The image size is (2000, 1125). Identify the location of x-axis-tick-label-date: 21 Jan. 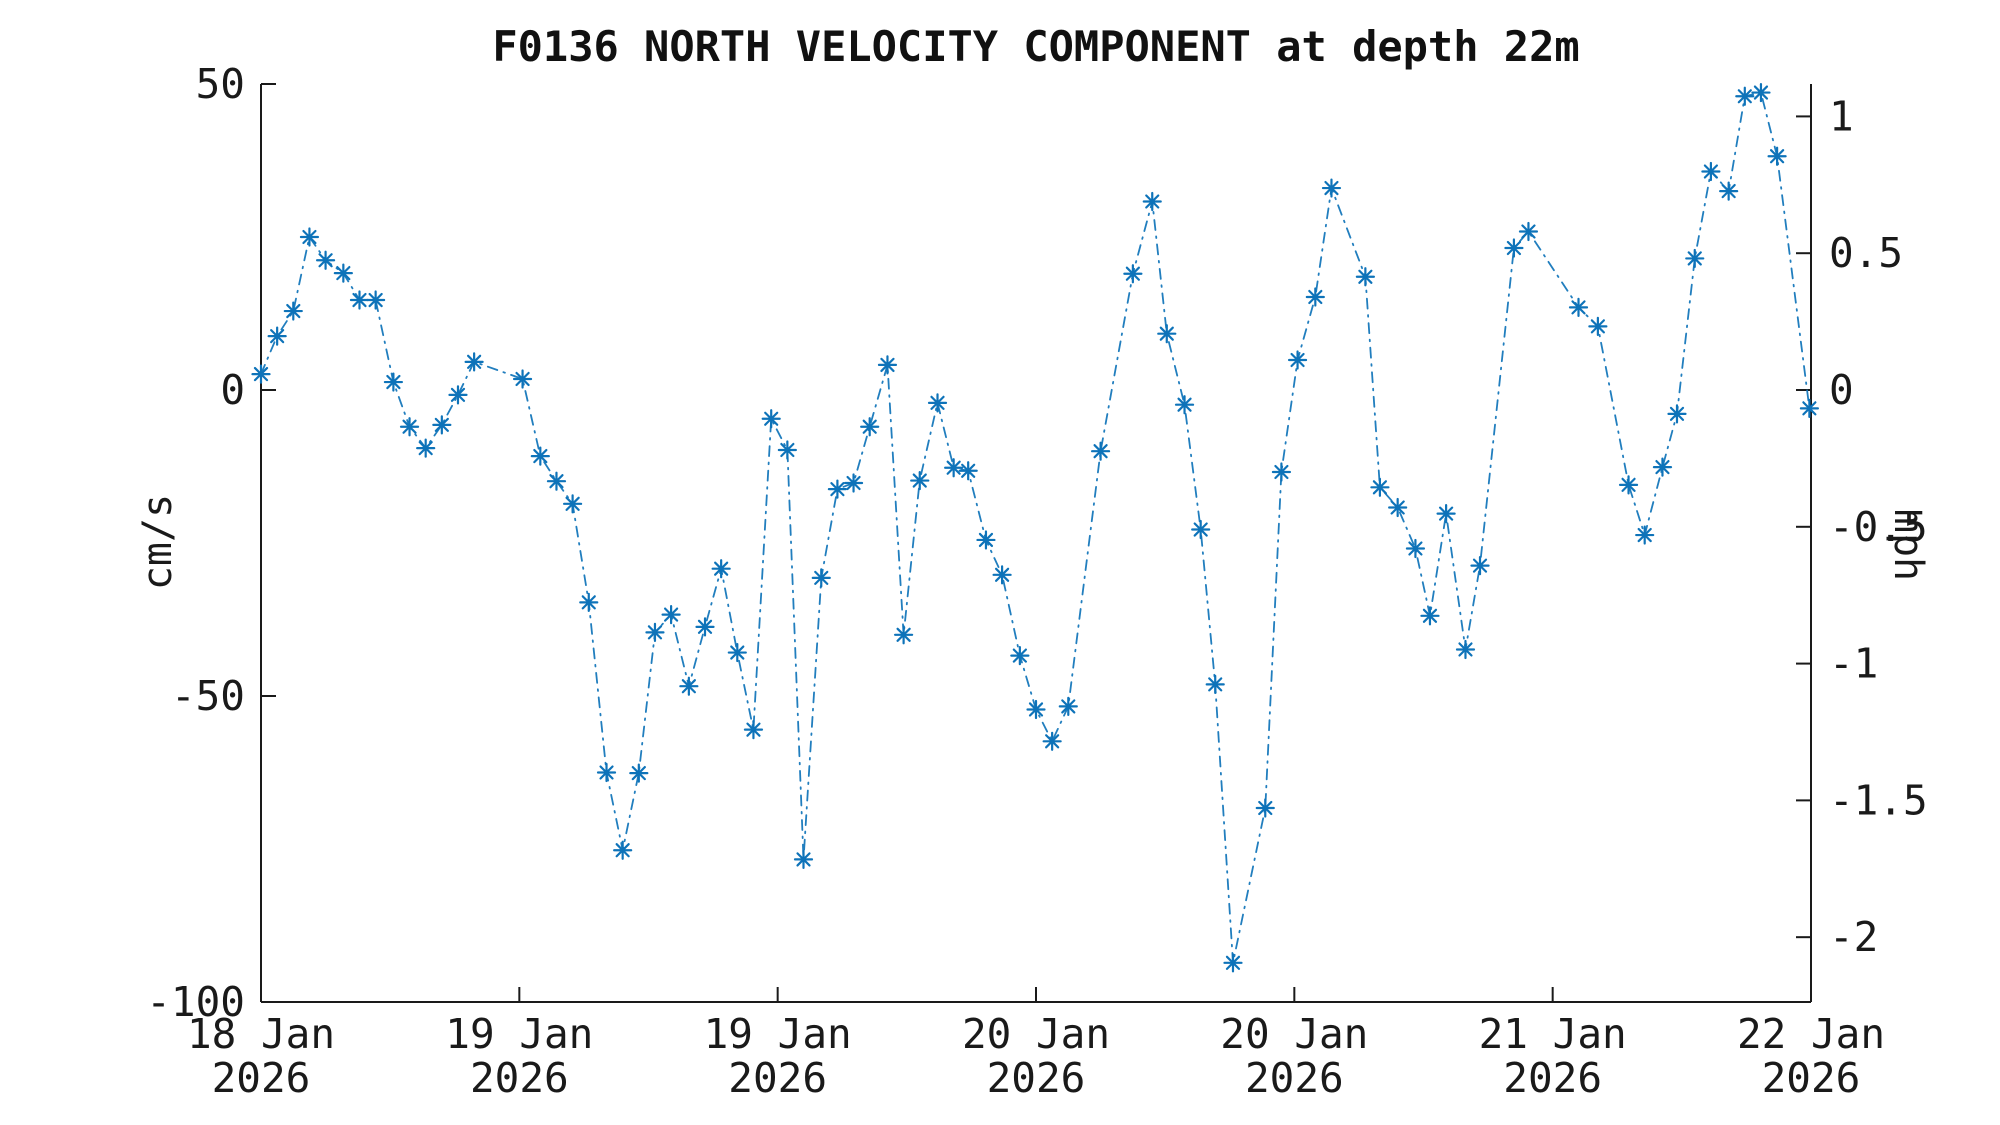
(1553, 1034).